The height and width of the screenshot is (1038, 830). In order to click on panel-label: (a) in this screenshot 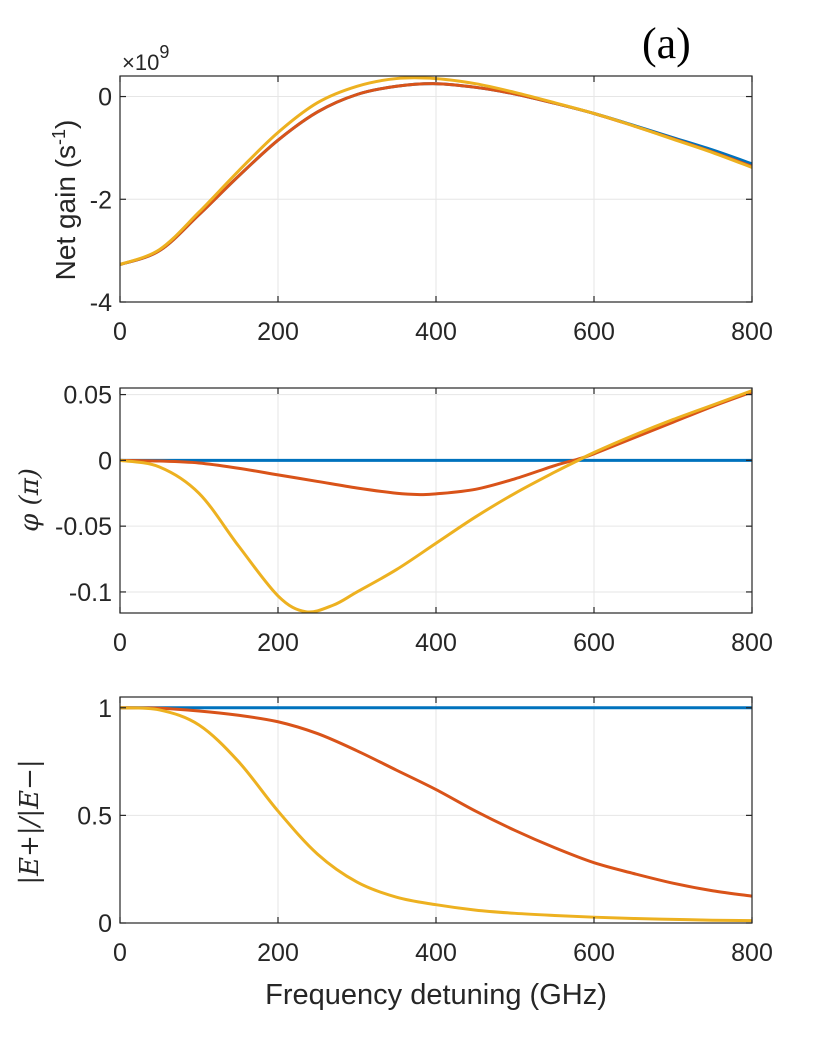, I will do `click(666, 43)`.